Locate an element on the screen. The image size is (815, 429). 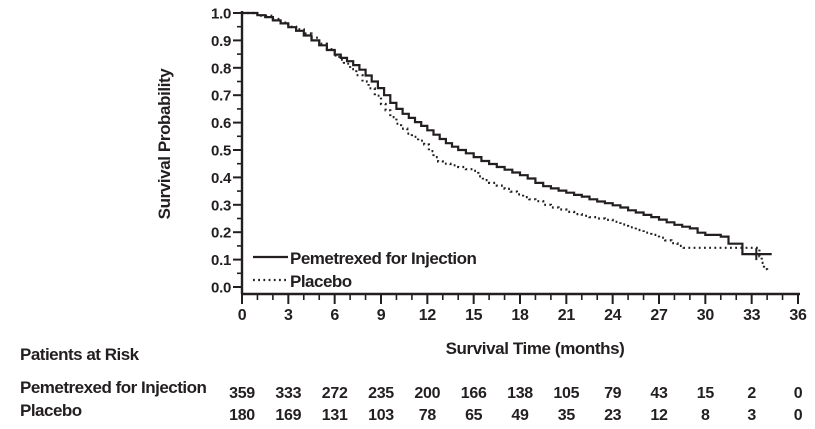
y-tick-label: 0.2 is located at coordinates (221, 233).